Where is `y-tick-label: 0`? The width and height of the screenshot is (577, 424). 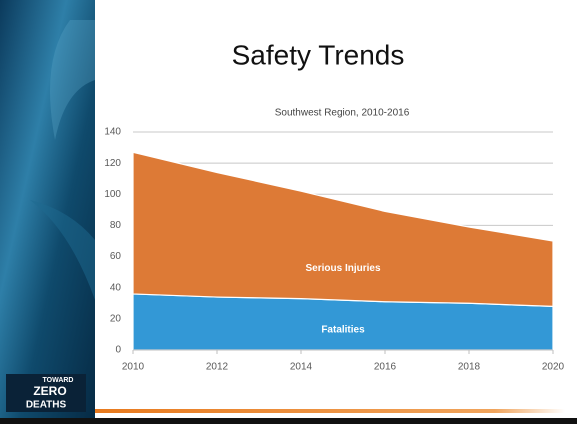
y-tick-label: 0 is located at coordinates (118, 350).